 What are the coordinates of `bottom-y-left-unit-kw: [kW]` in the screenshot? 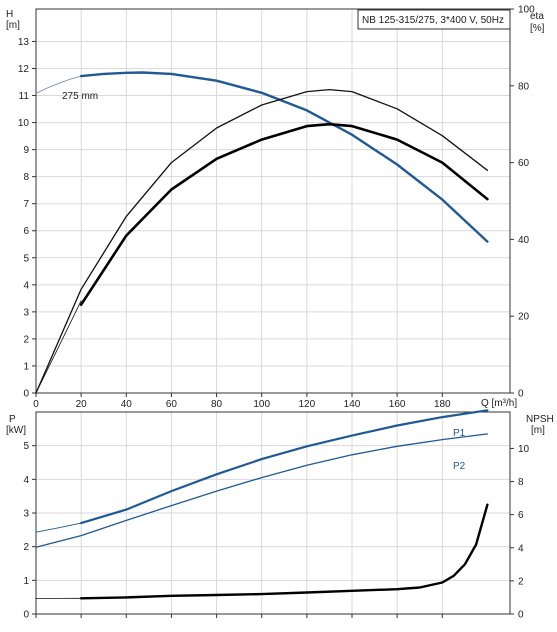 It's located at (16, 430).